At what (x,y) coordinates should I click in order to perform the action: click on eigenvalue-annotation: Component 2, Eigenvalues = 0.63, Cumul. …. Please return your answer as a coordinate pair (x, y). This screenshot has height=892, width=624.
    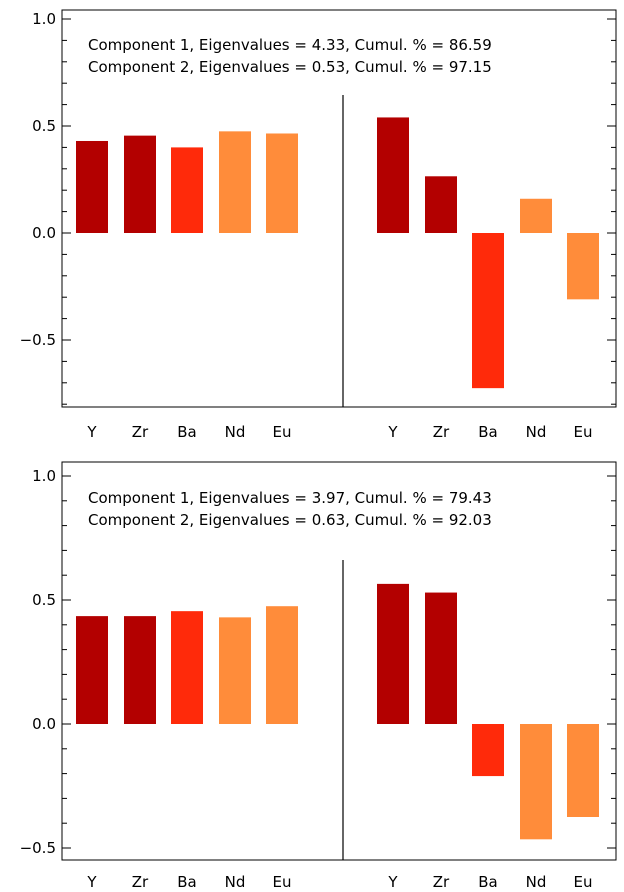
    Looking at the image, I should click on (290, 520).